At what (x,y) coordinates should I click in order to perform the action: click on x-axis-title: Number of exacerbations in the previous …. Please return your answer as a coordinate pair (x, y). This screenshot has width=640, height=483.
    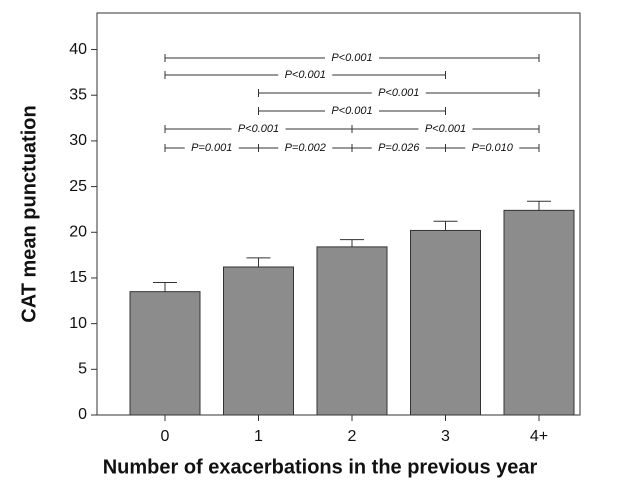
    Looking at the image, I should click on (320, 467).